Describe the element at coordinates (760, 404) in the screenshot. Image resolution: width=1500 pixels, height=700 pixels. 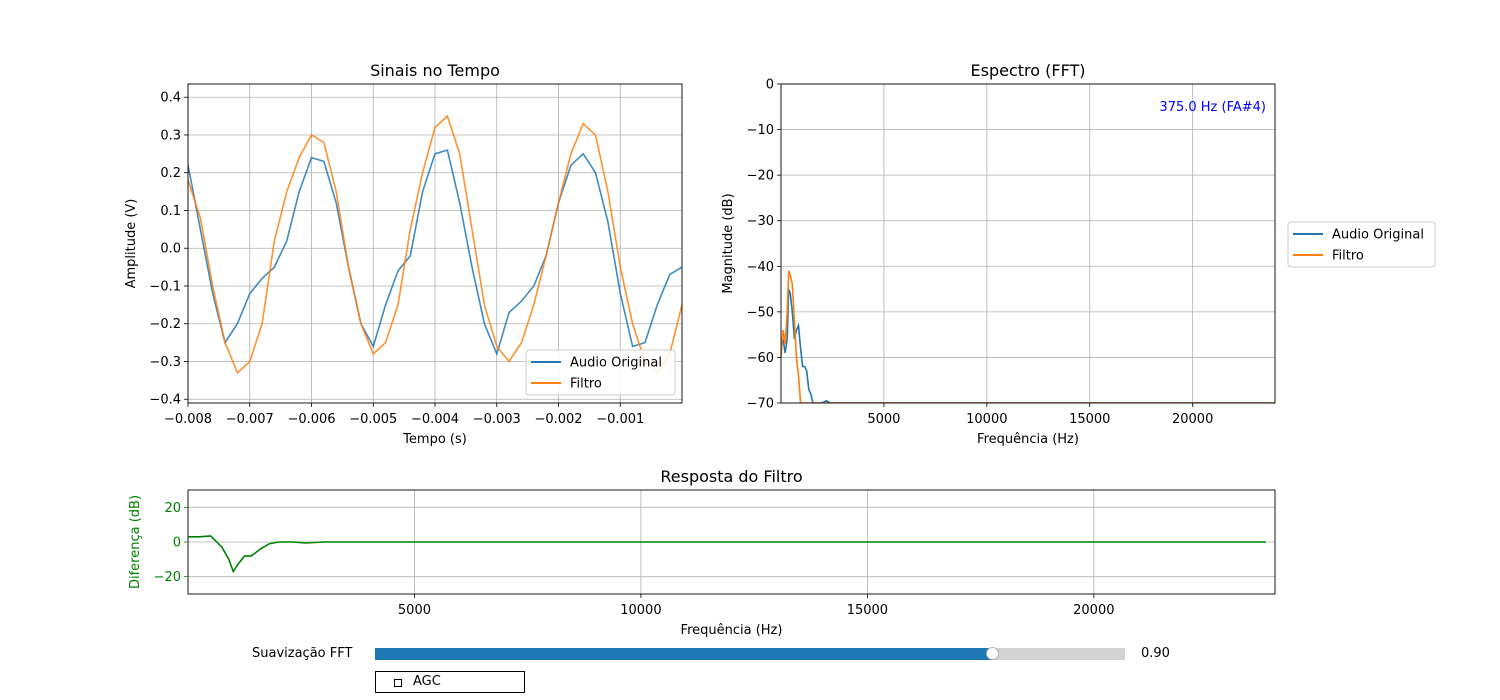
I see `fft-ytick-label: −70` at that location.